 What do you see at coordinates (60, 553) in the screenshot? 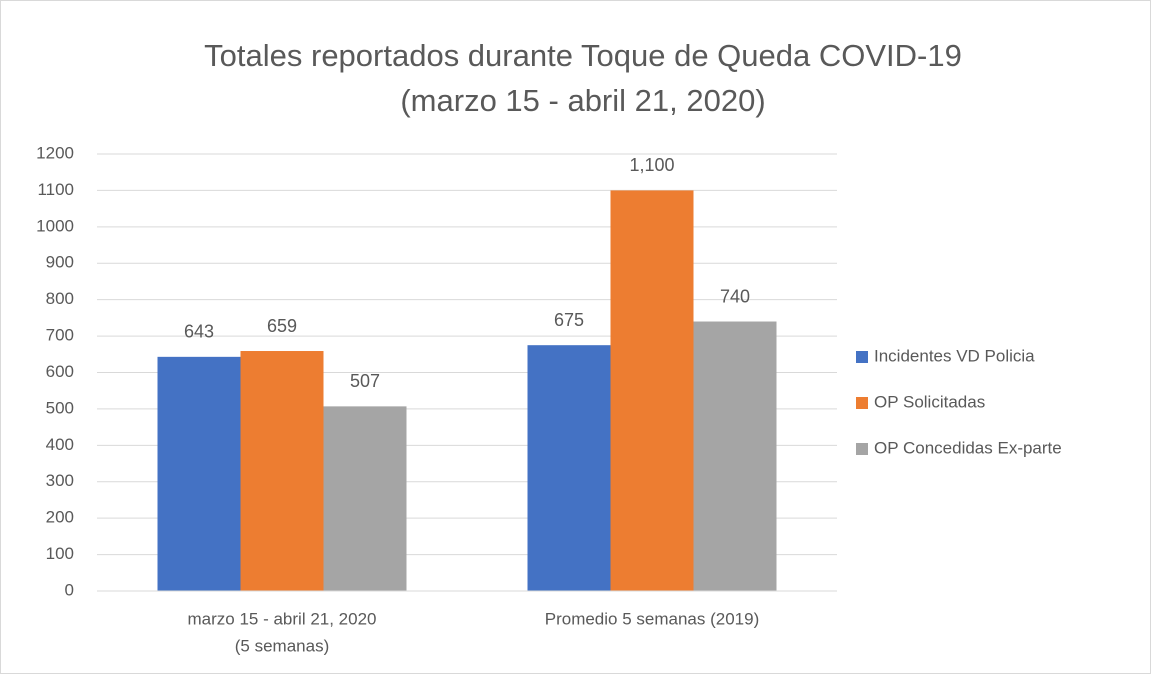
I see `y-tick-label: 100` at bounding box center [60, 553].